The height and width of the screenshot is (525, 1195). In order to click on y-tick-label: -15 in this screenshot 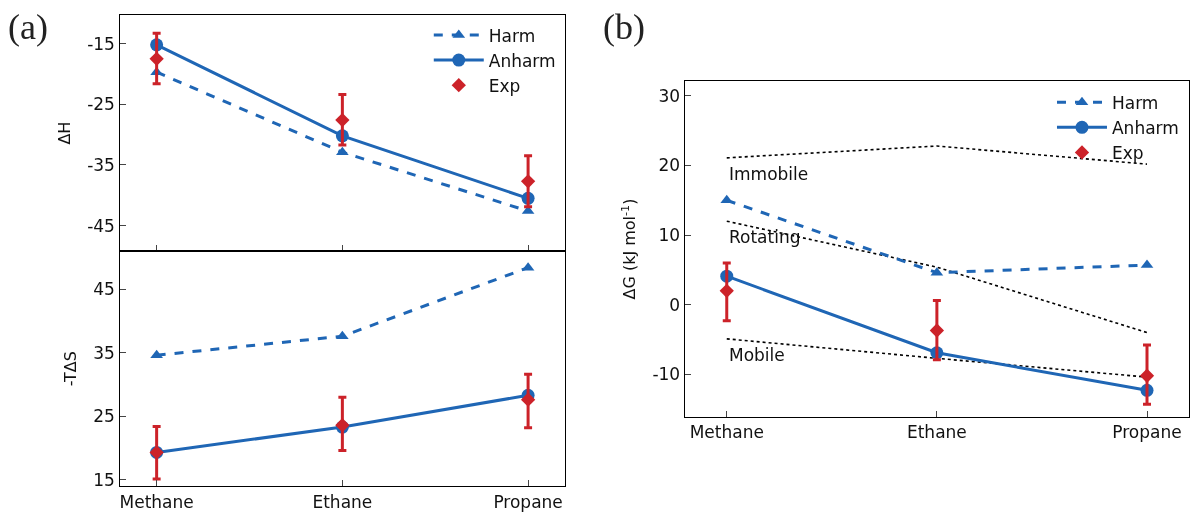, I will do `click(101, 43)`.